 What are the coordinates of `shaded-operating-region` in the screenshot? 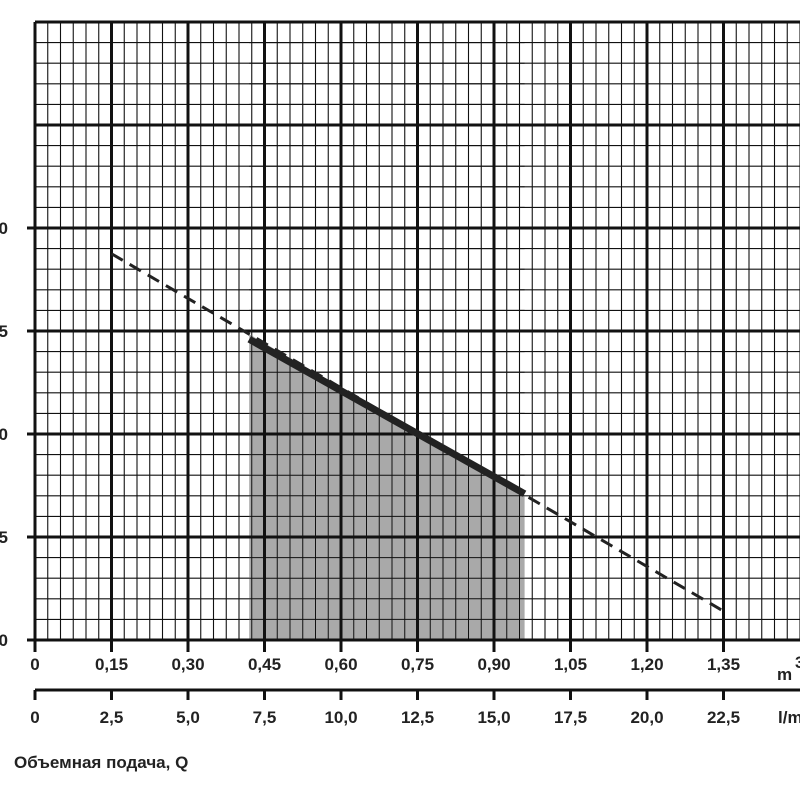 It's located at (387, 487).